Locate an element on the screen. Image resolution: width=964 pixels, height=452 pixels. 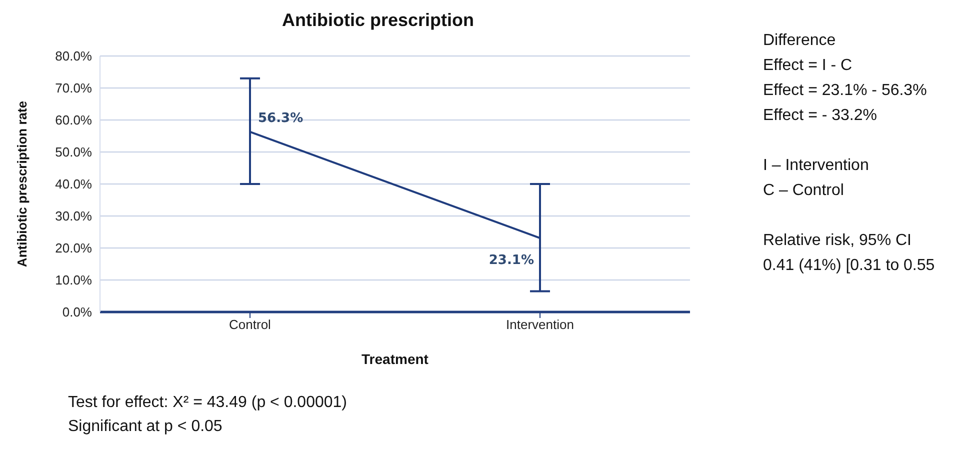
y-axis-title: Antibiotic prescription rate is located at coordinates (22, 184).